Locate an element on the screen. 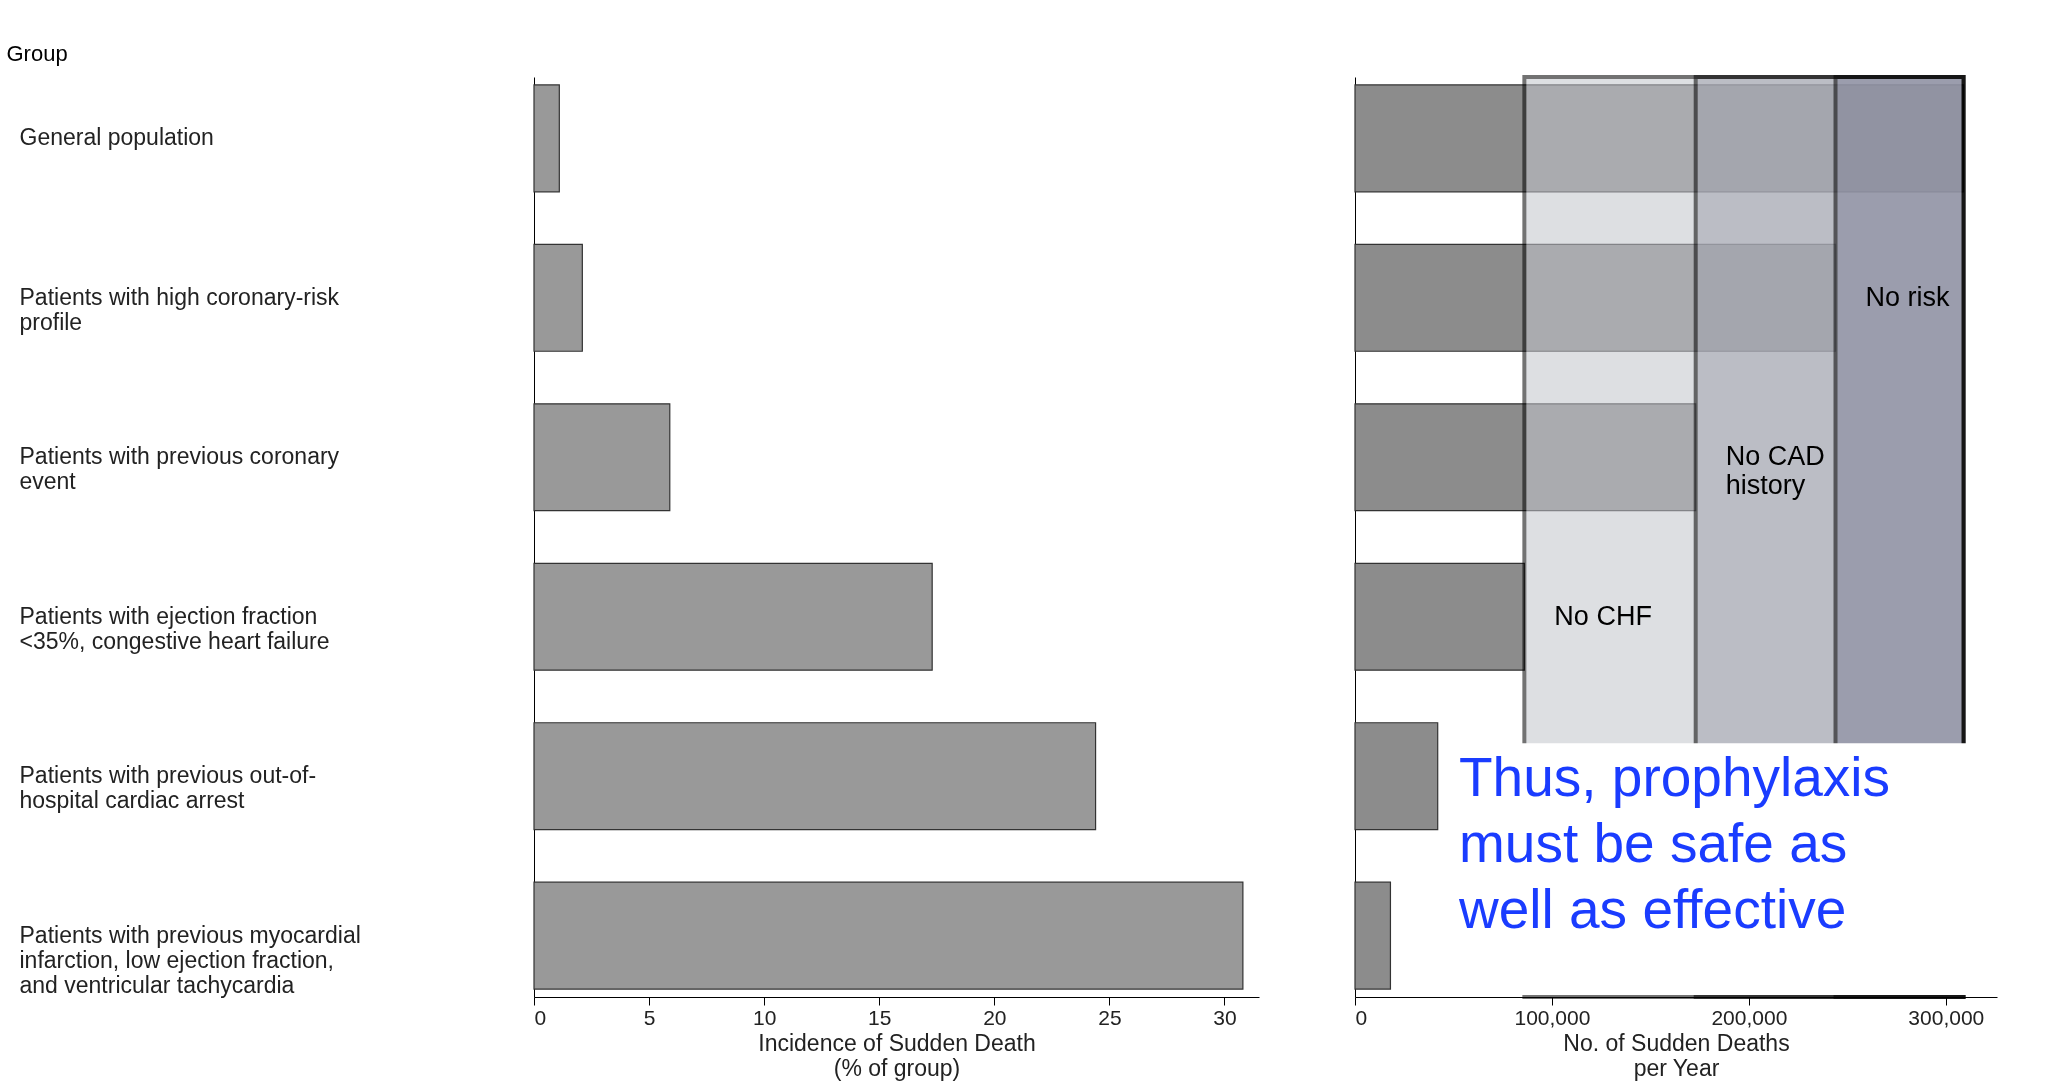  x-tick-label: 20 is located at coordinates (995, 1017).